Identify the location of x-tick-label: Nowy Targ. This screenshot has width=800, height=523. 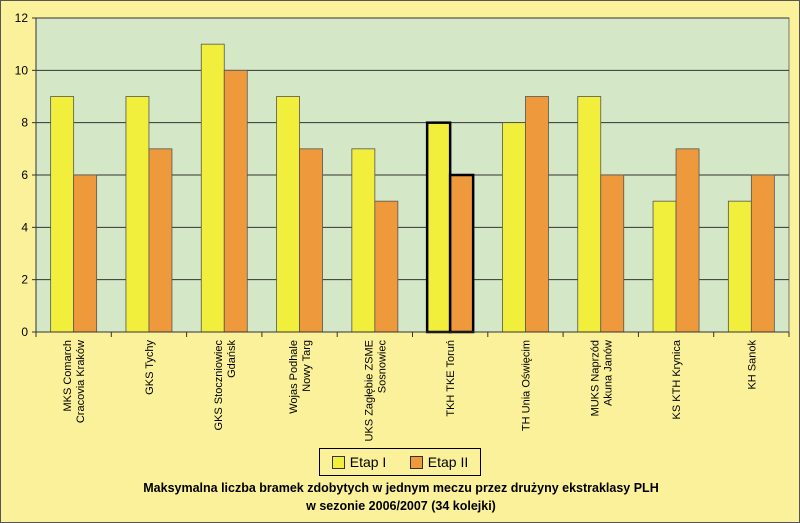
(307, 366).